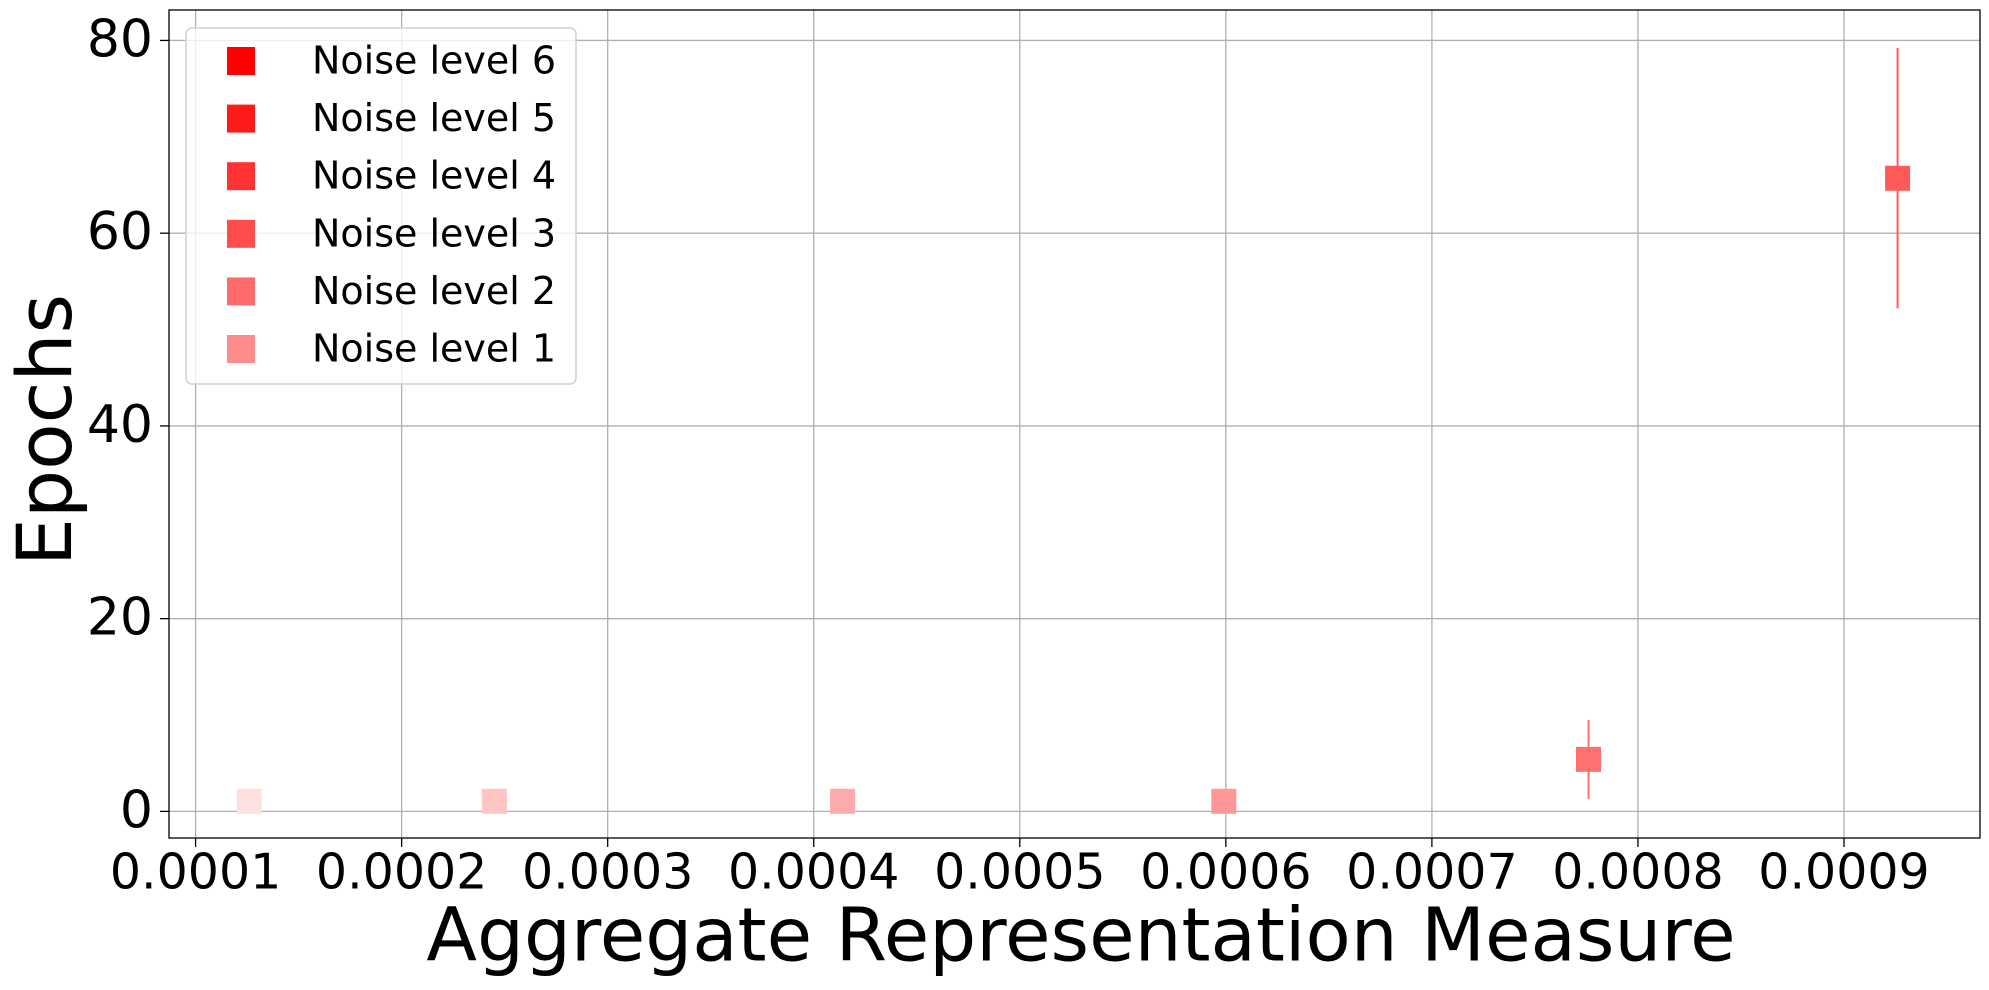 The width and height of the screenshot is (1989, 990). What do you see at coordinates (434, 118) in the screenshot?
I see `legend-label: Noise level 5` at bounding box center [434, 118].